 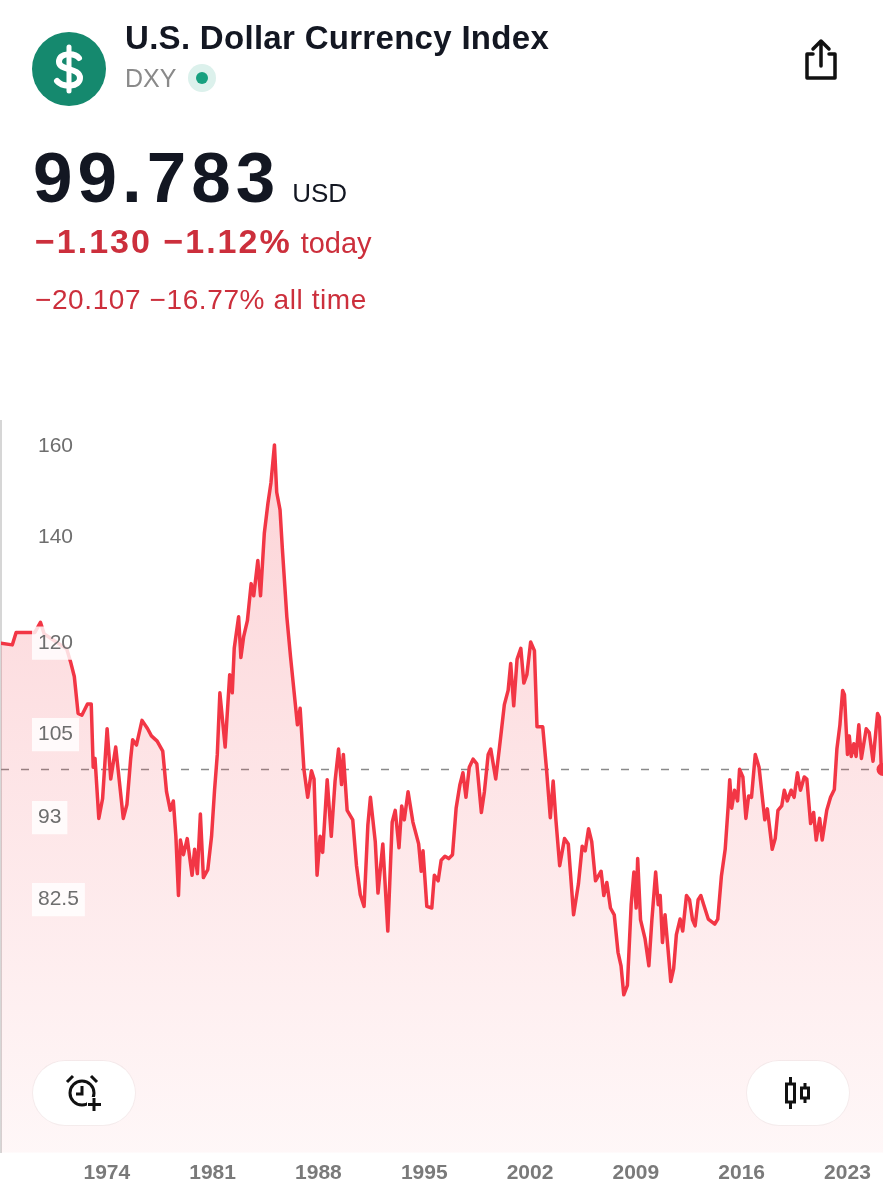 What do you see at coordinates (107, 1172) in the screenshot?
I see `x-tick-label: 1974` at bounding box center [107, 1172].